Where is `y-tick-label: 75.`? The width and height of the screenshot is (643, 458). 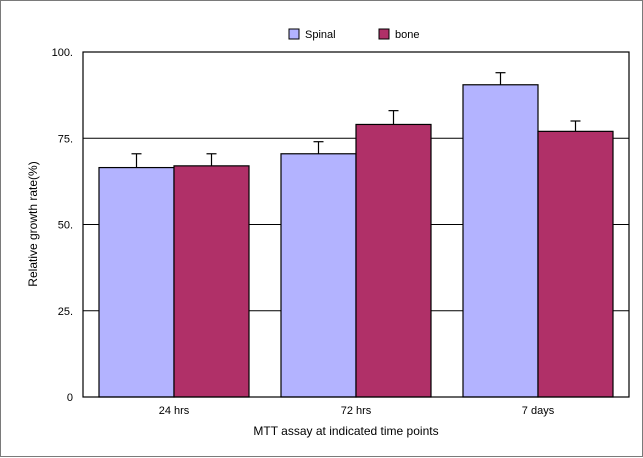
y-tick-label: 75. is located at coordinates (65, 139).